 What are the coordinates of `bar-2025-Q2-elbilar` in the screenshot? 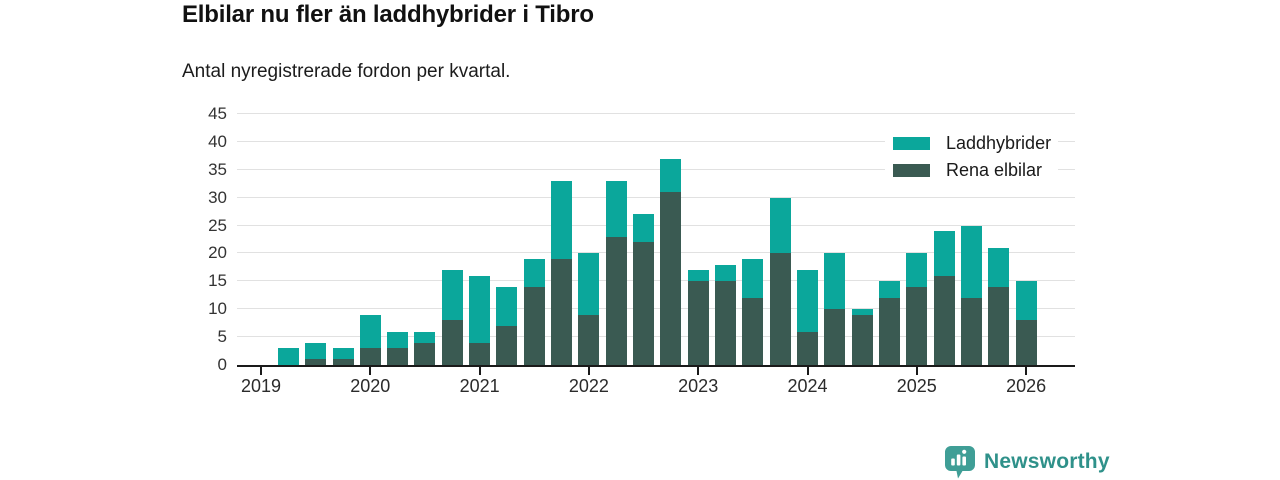 It's located at (944, 320).